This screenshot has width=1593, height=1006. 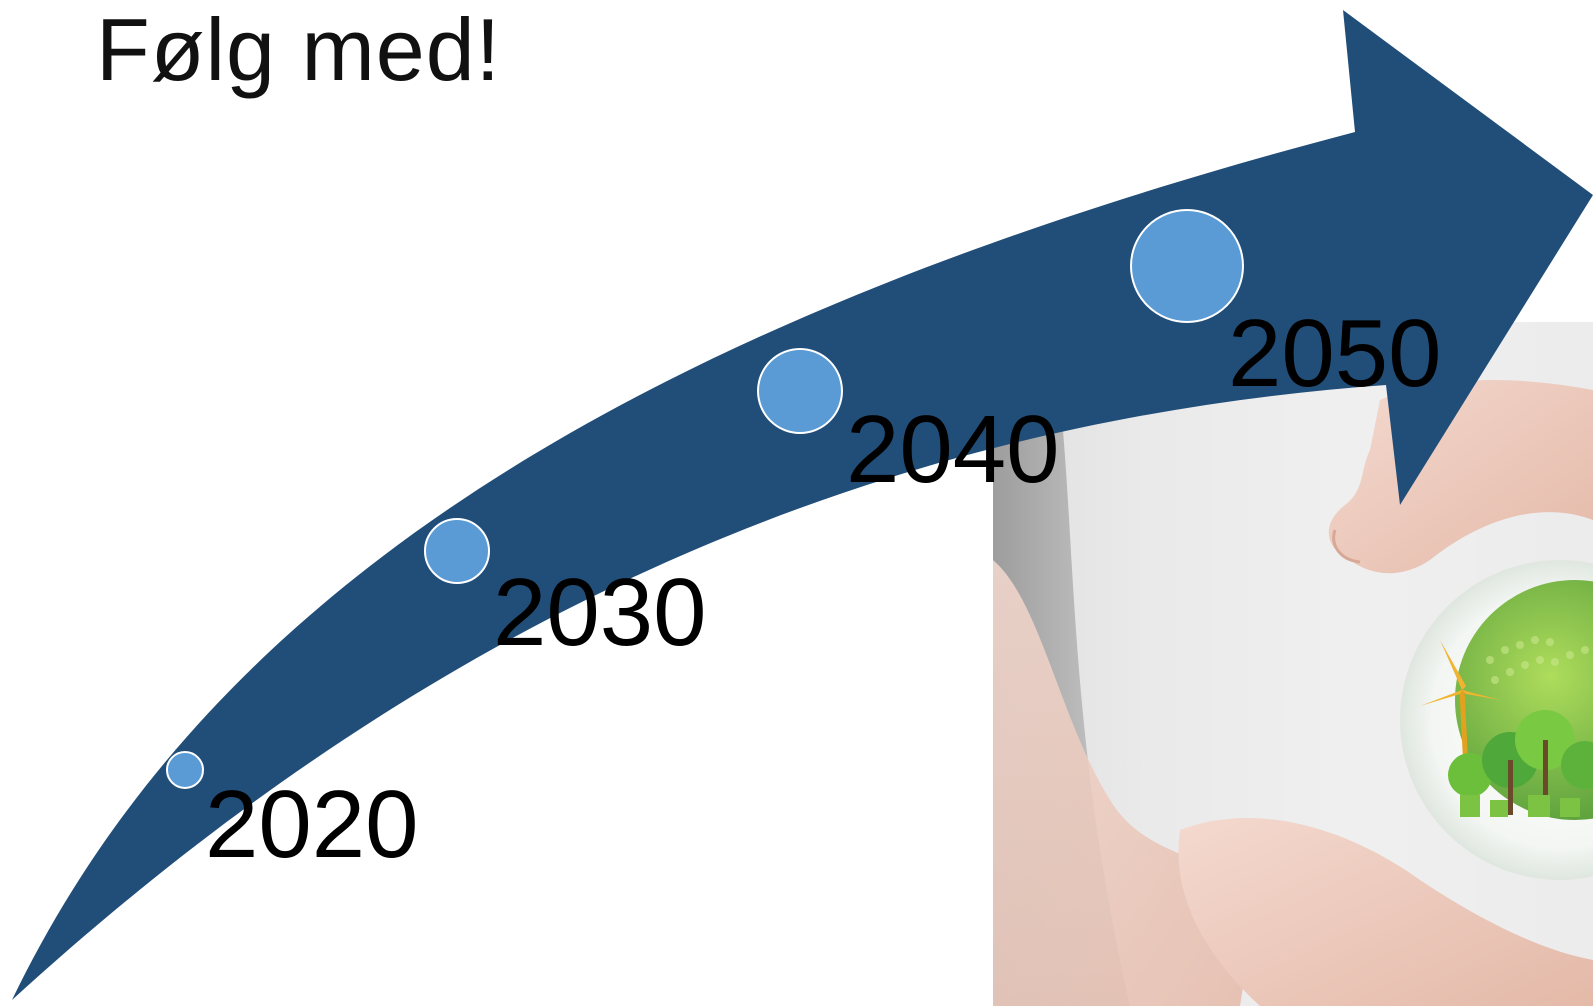 What do you see at coordinates (185, 770) in the screenshot?
I see `milestone-marker-2020` at bounding box center [185, 770].